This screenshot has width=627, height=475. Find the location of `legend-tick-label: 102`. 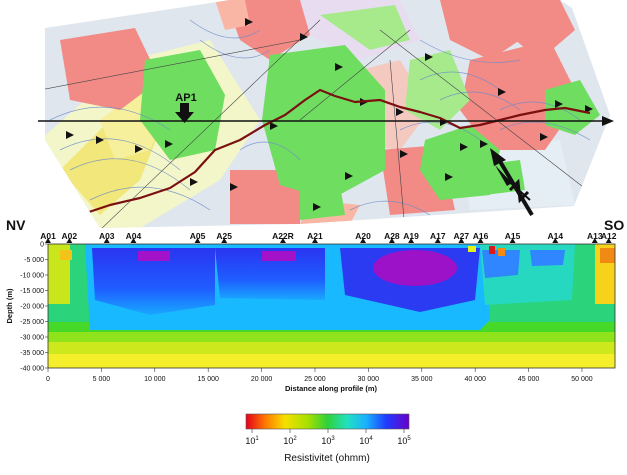

legend-tick-label: 102 is located at coordinates (290, 441).